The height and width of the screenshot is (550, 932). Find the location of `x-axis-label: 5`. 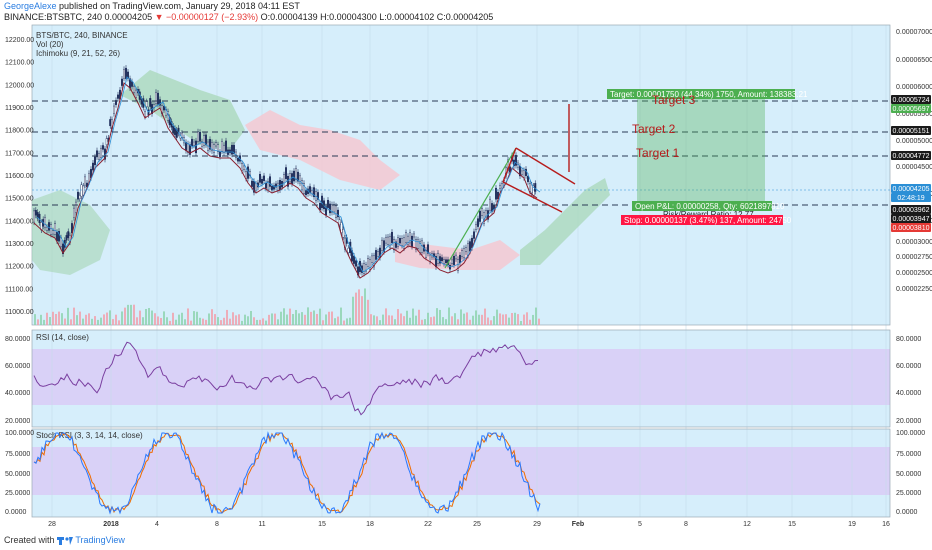

x-axis-label: 5 is located at coordinates (640, 524).